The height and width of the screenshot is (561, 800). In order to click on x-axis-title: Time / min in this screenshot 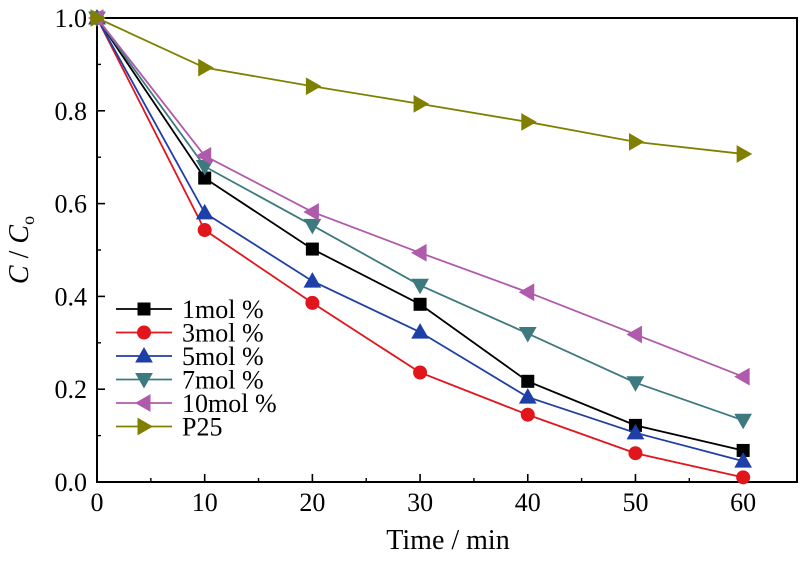, I will do `click(447, 540)`.